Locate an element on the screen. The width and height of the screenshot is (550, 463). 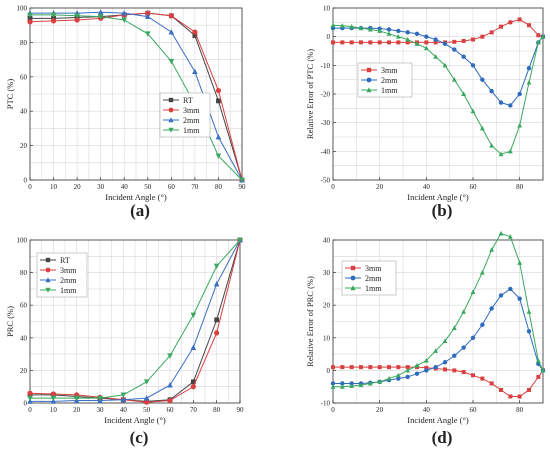
x-tick-label: 20 is located at coordinates (380, 410).